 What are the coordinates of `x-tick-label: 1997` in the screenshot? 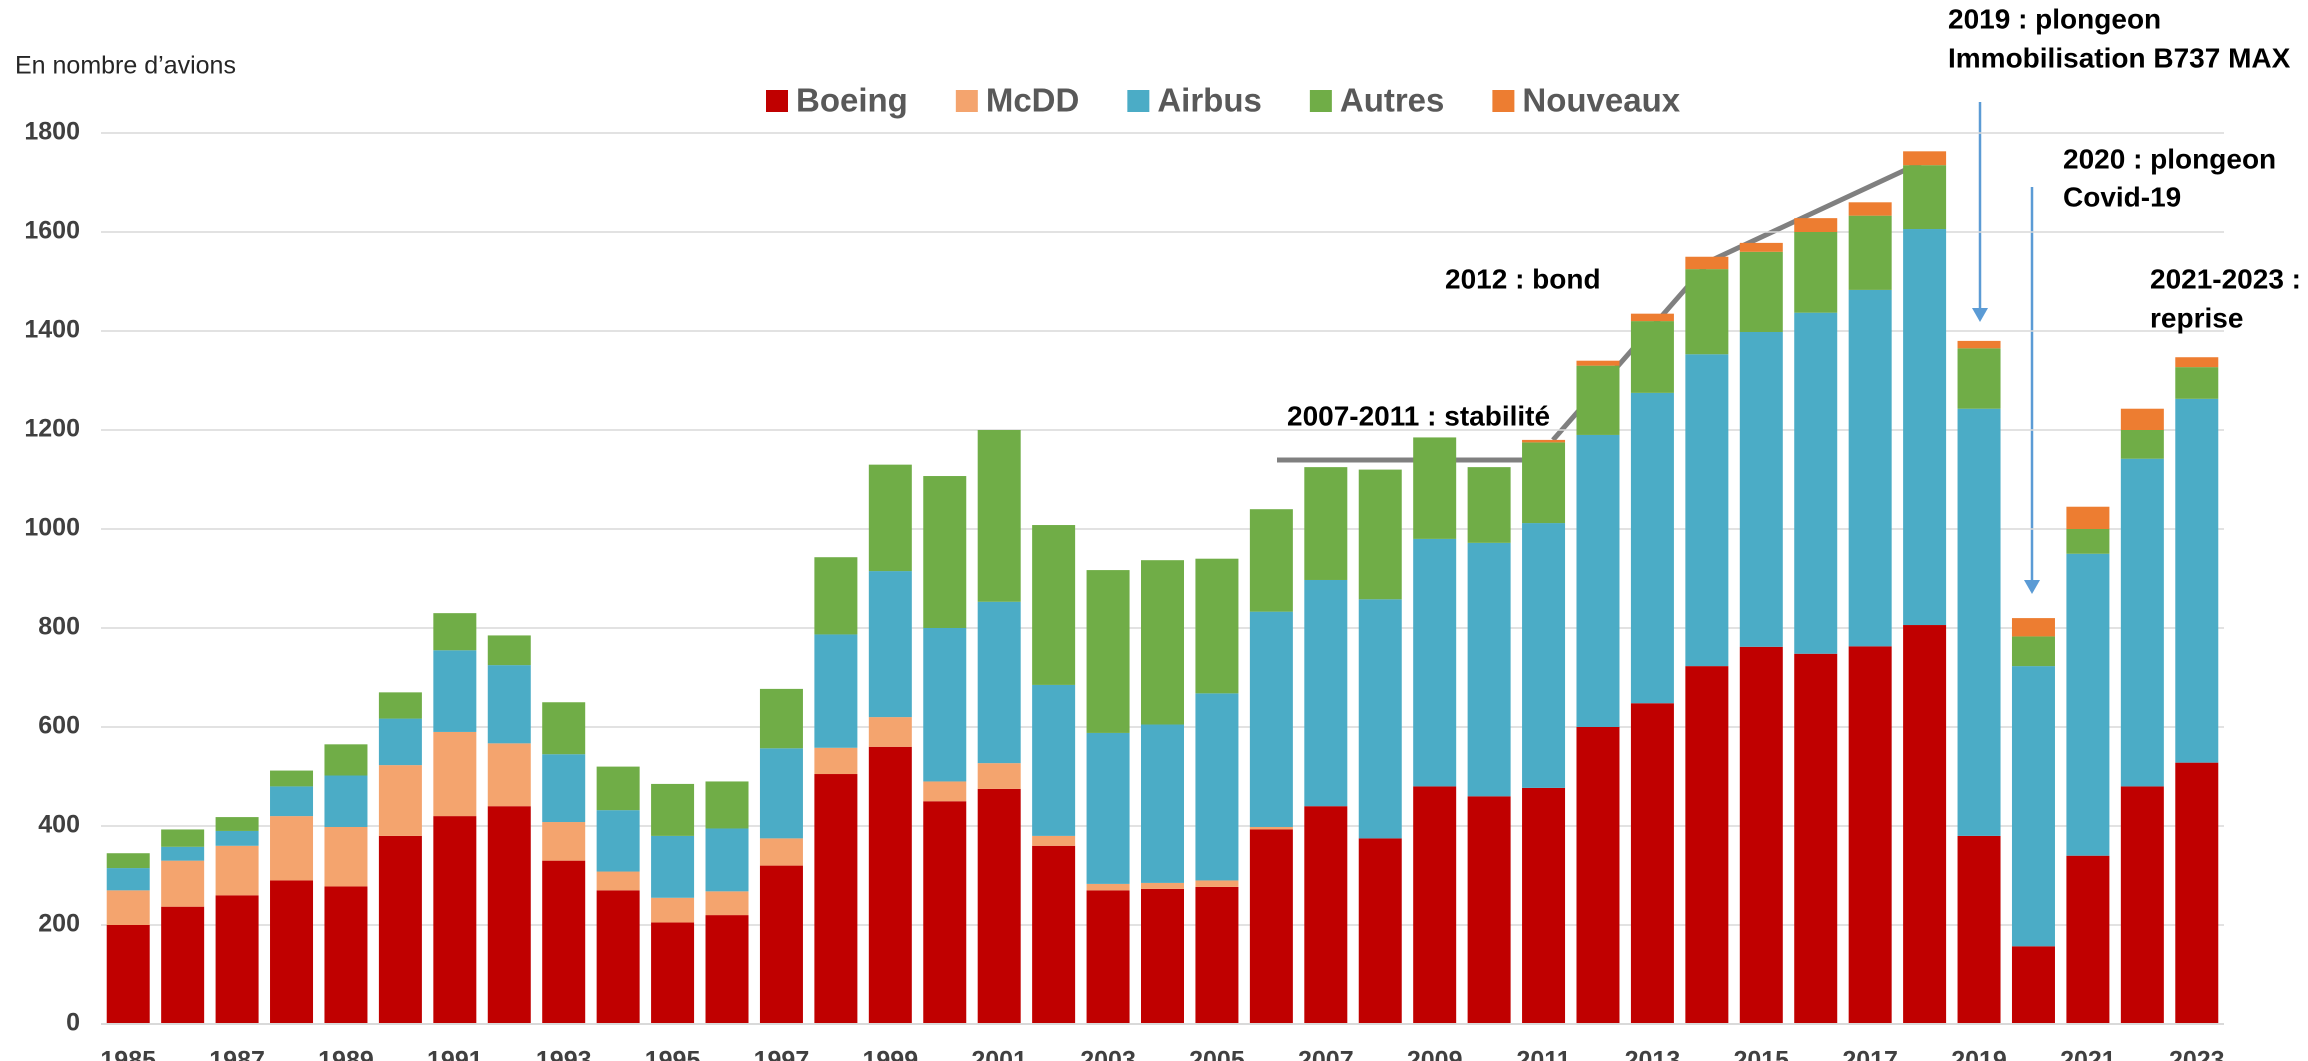 It's located at (782, 1054).